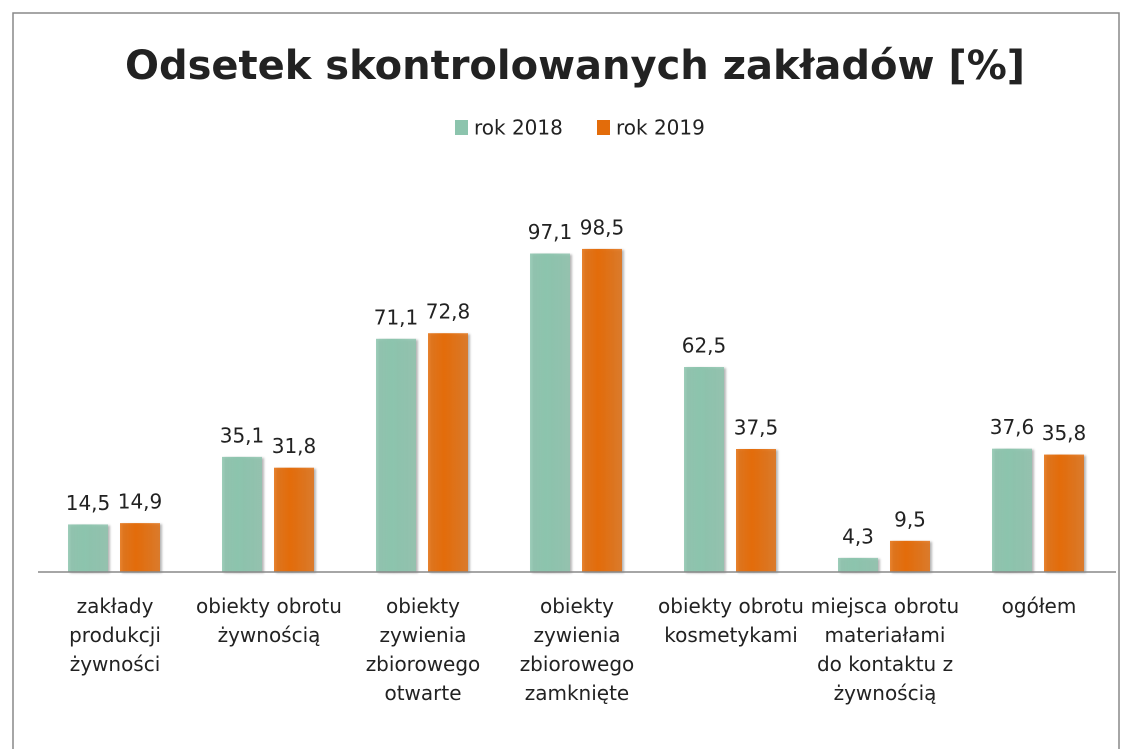 This screenshot has width=1131, height=749. Describe the element at coordinates (396, 317) in the screenshot. I see `value-label: 71,1` at that location.